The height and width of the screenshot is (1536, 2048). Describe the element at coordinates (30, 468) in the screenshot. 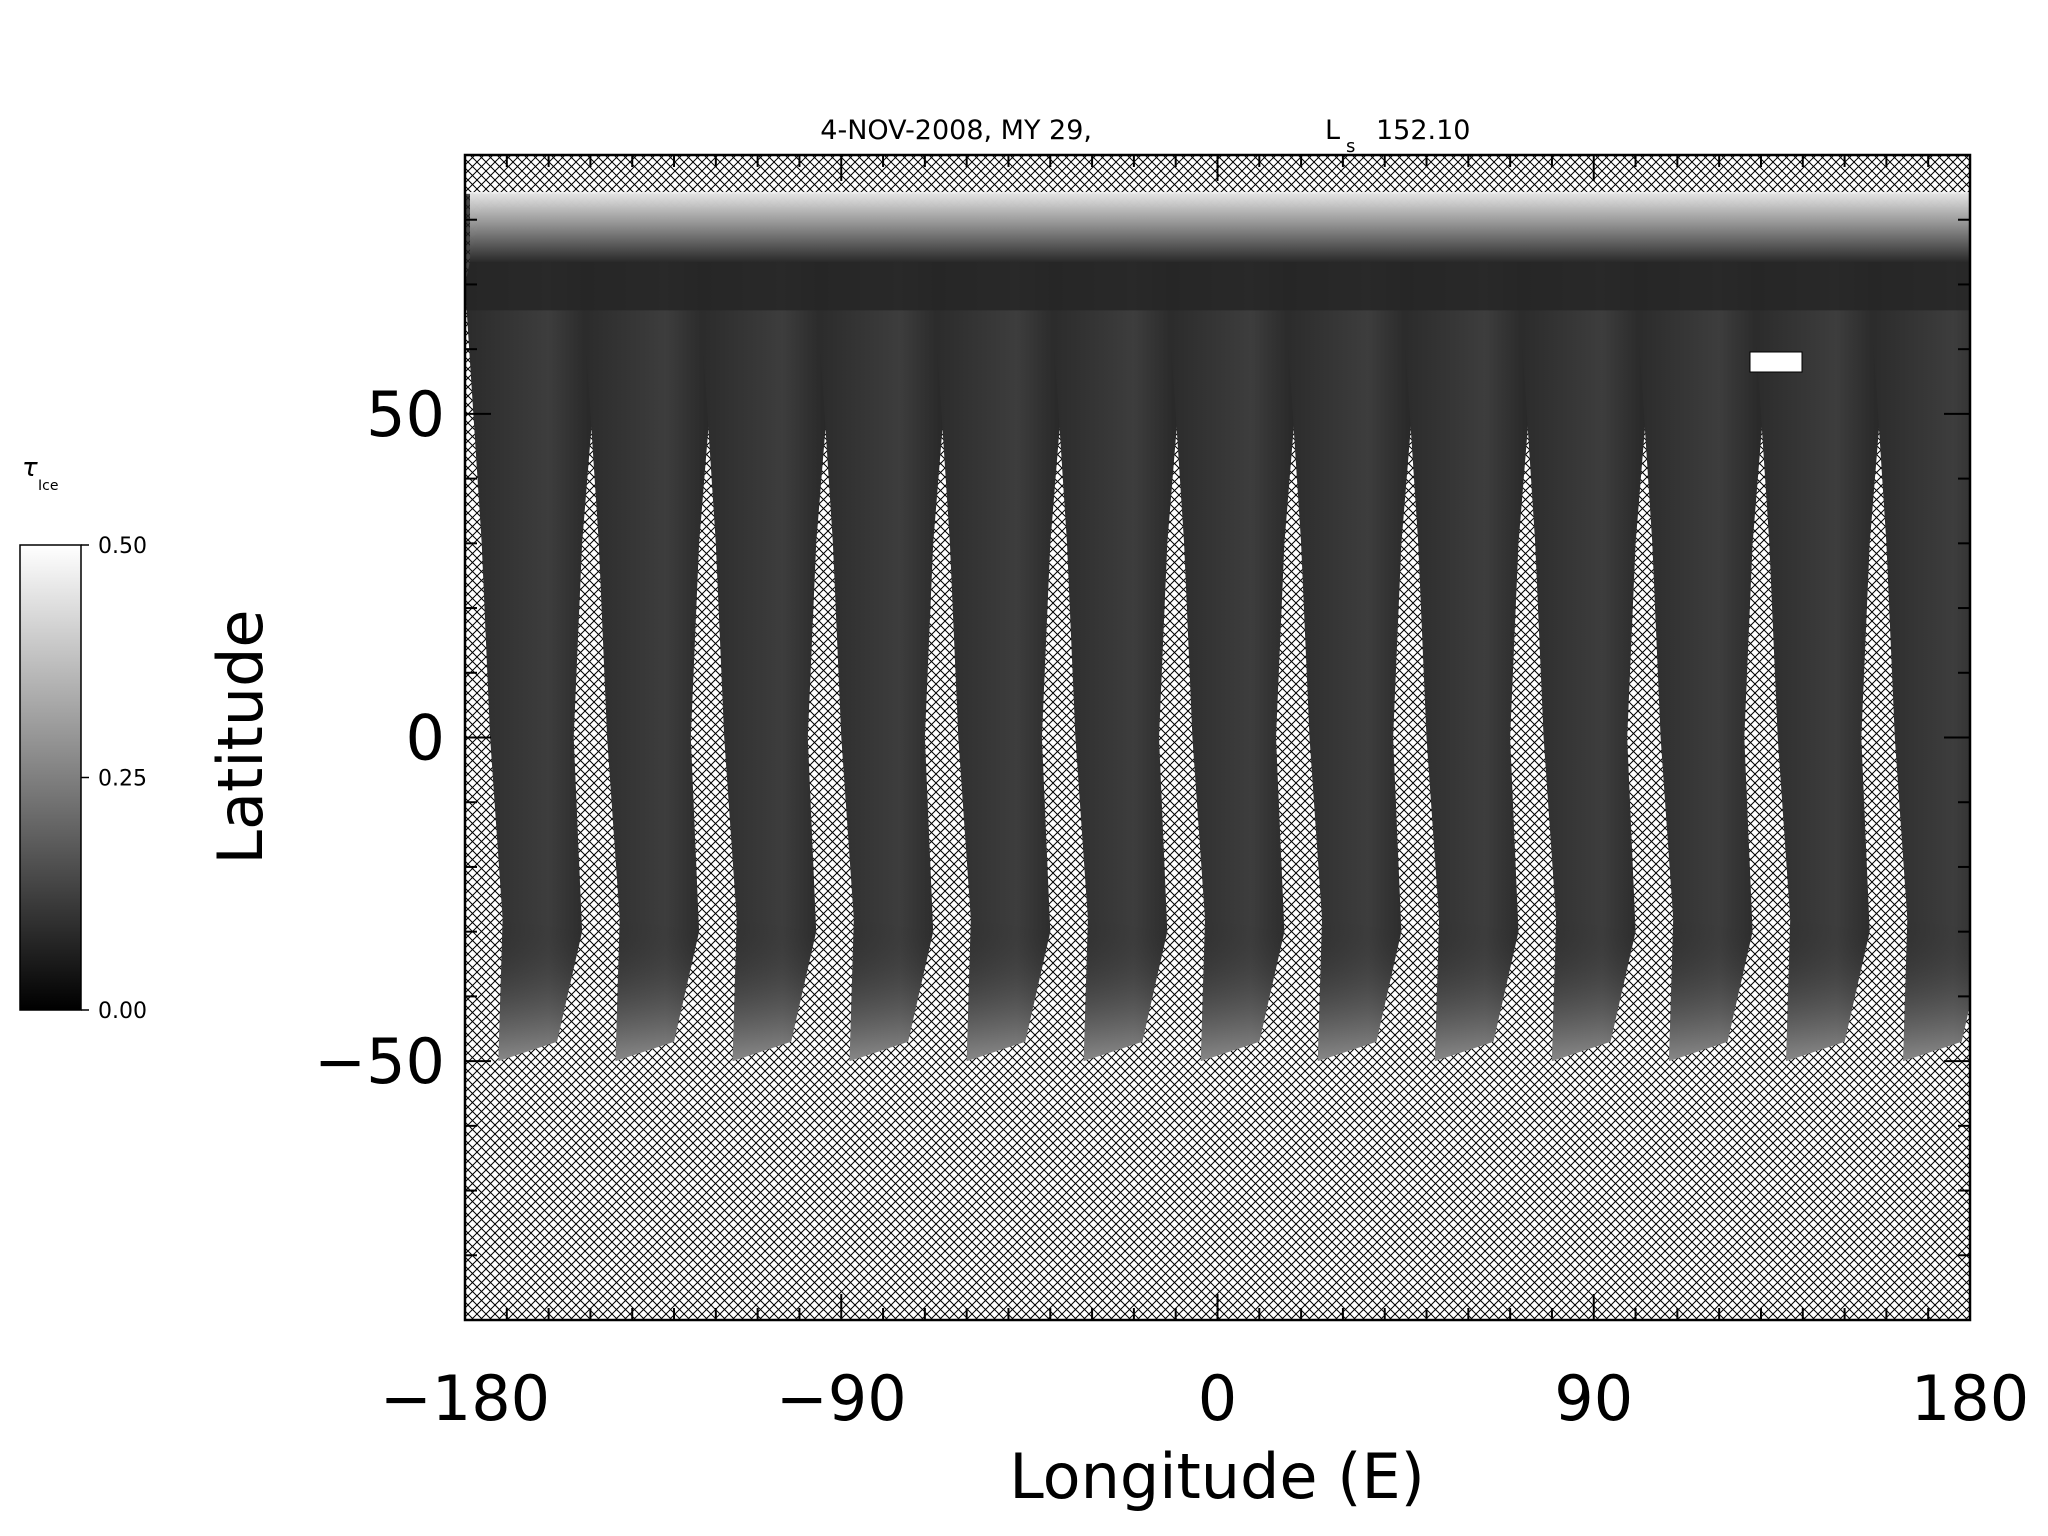

I see `colorbar-label-symbol: τ` at that location.